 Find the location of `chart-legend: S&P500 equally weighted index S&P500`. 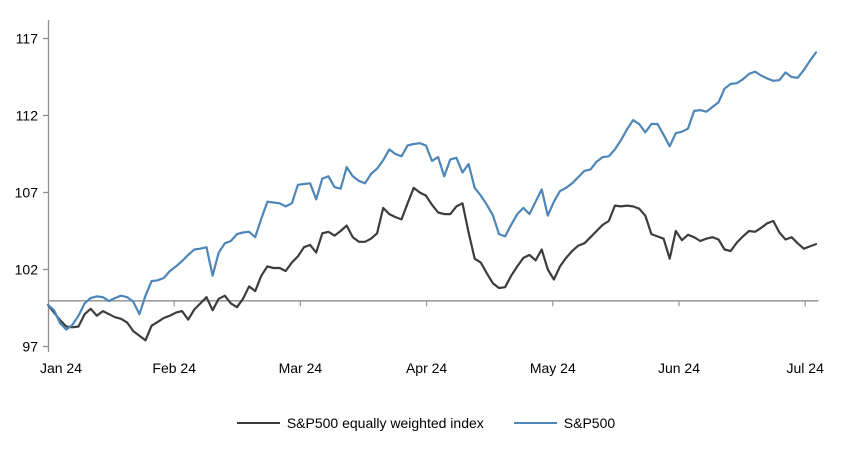

chart-legend: S&P500 equally weighted index S&P500 is located at coordinates (426, 423).